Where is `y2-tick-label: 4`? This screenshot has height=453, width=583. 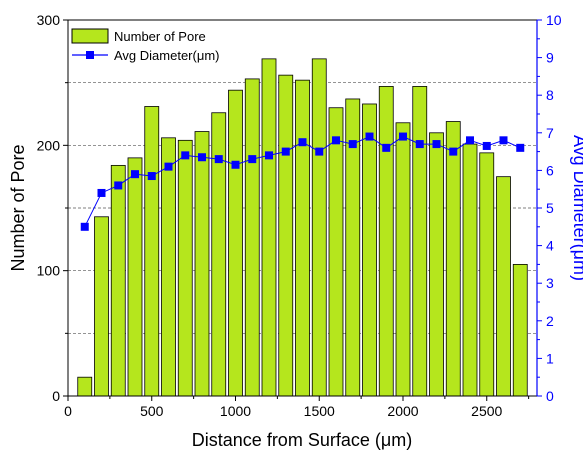
y2-tick-label: 4 is located at coordinates (550, 246).